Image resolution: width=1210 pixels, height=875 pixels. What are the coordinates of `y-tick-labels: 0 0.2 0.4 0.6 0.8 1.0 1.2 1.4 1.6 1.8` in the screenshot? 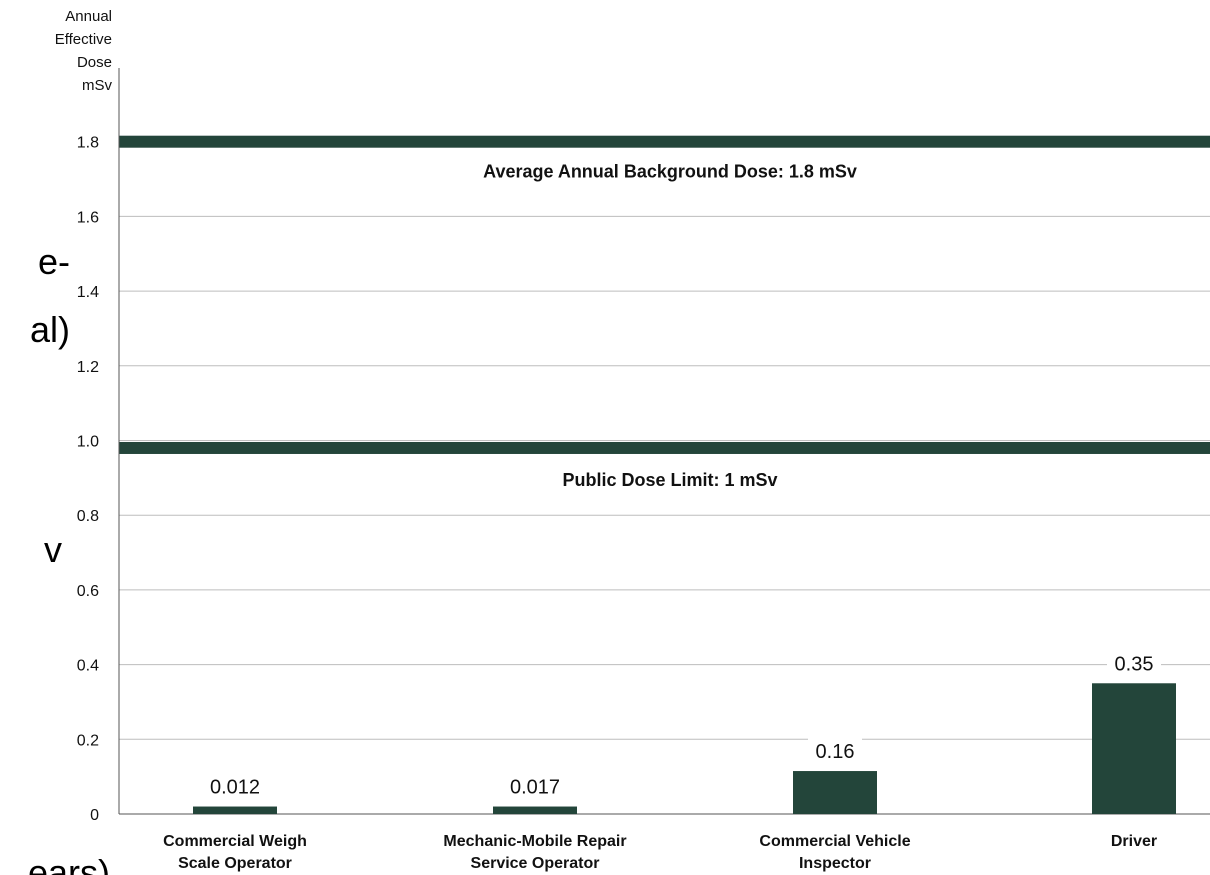 It's located at (88, 479).